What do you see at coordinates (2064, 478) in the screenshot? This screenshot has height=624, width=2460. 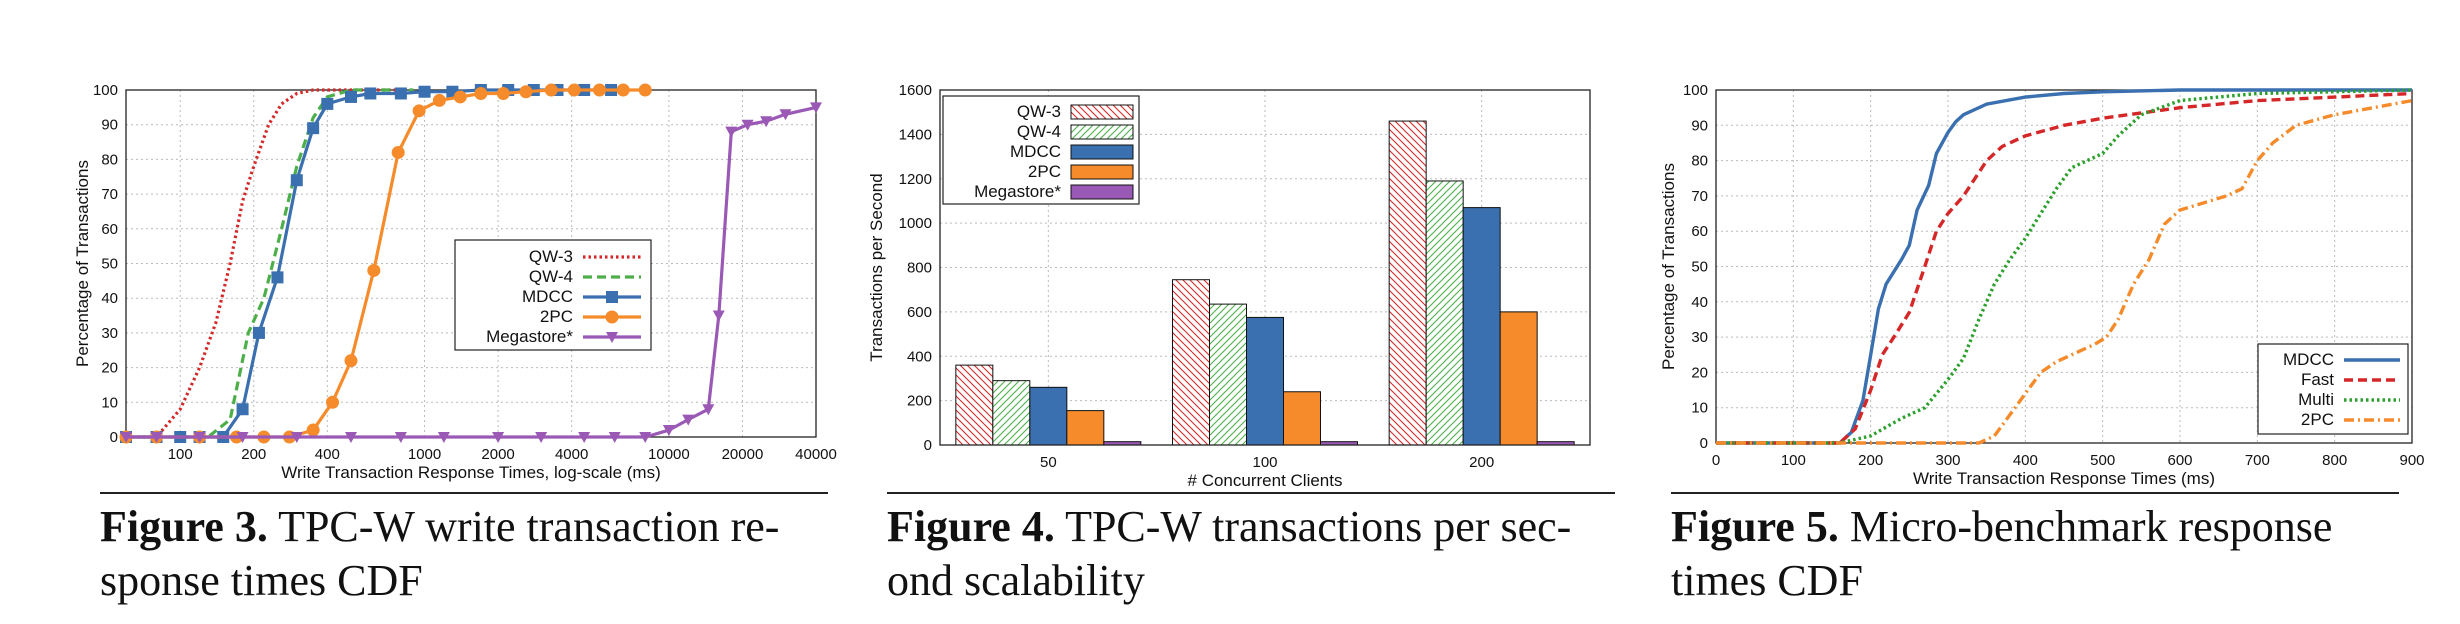 I see `c3-x-axis-label: Write Transaction Response Times (ms)` at bounding box center [2064, 478].